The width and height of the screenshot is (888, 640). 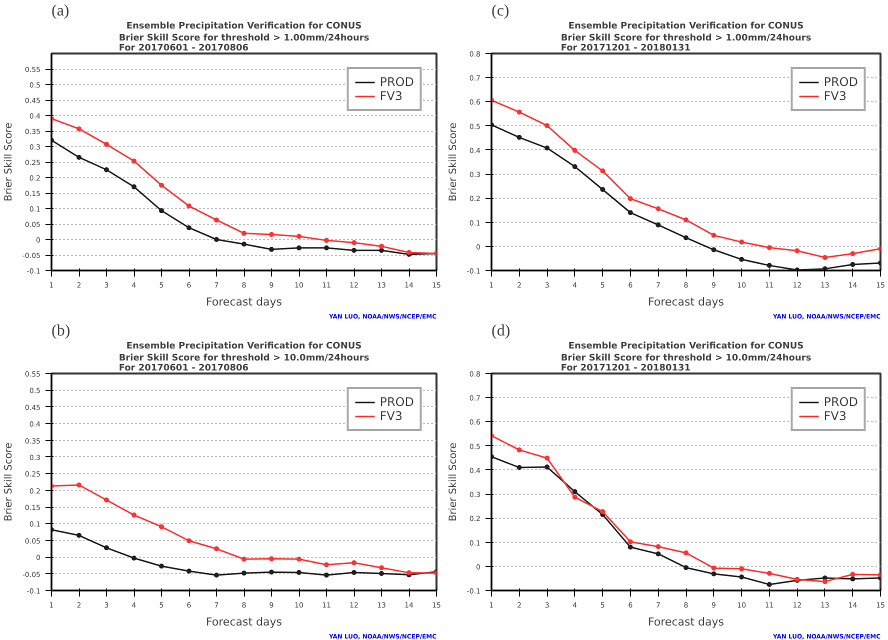 I want to click on text: (b), so click(x=61, y=331).